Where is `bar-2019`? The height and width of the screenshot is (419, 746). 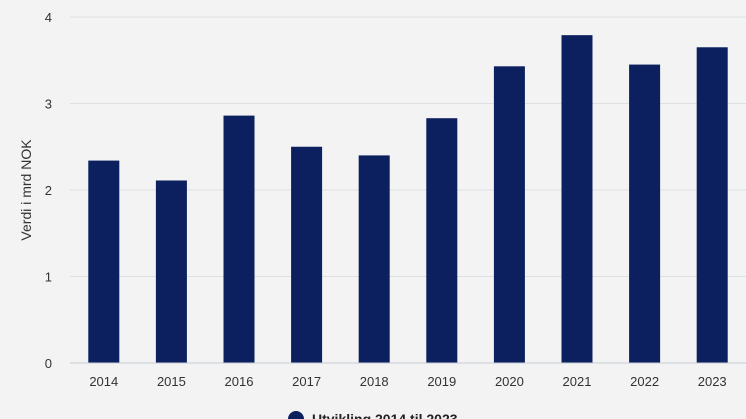
bar-2019 is located at coordinates (442, 240).